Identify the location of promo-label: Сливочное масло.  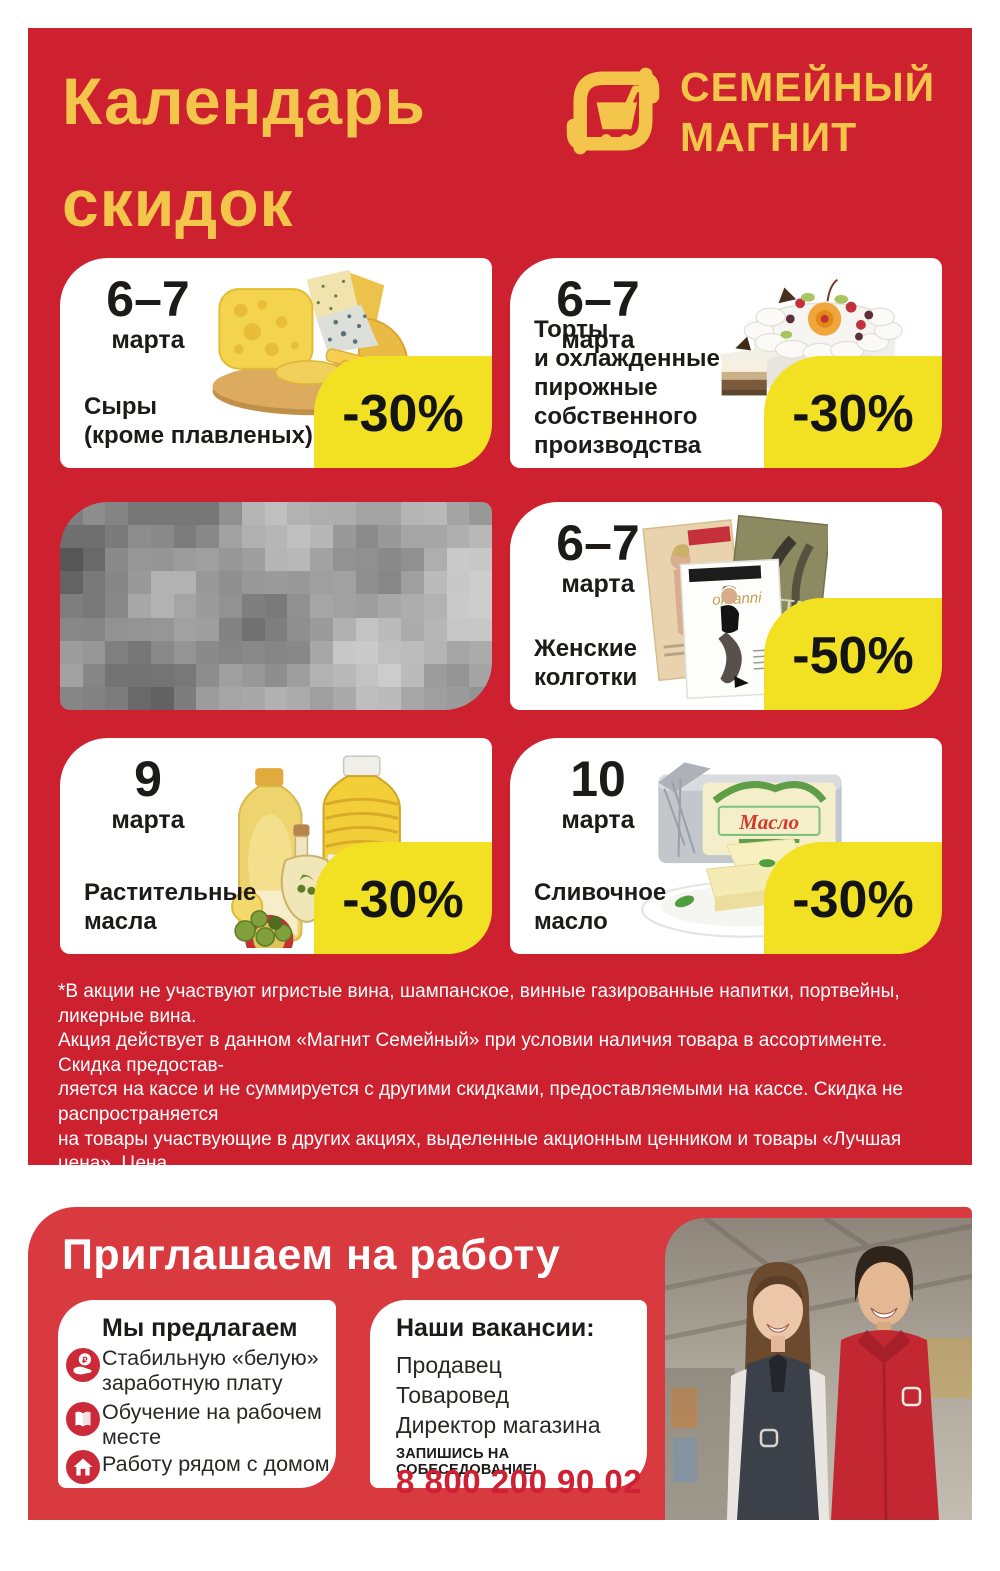
(600, 907).